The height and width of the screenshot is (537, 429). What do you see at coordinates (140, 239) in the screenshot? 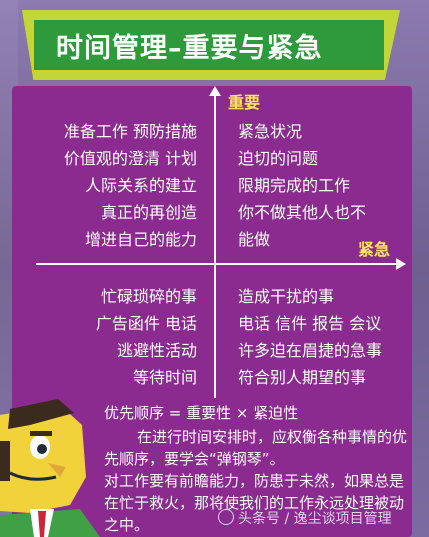
I see `list-item: 增进自己的能力` at bounding box center [140, 239].